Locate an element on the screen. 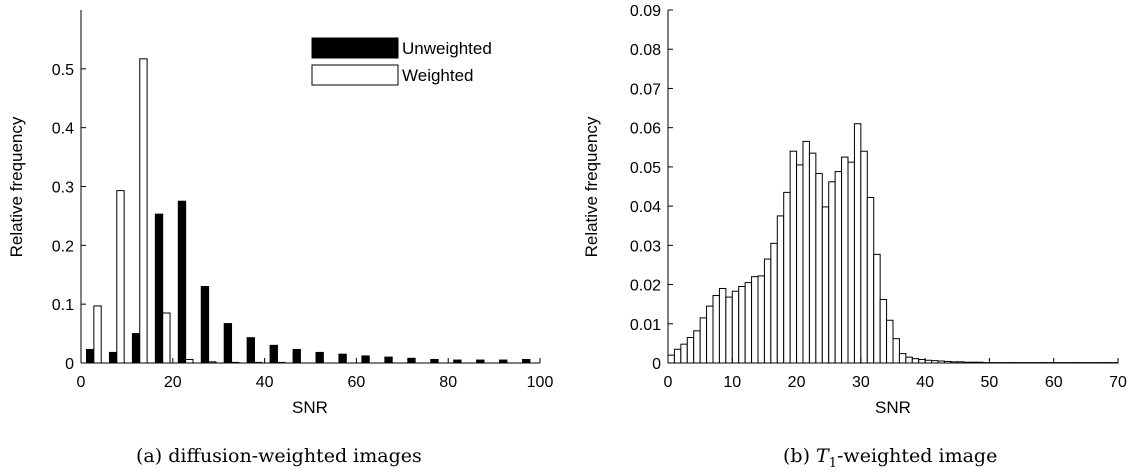 This screenshot has height=473, width=1140. chart-b-y-tick-label: 0.07 is located at coordinates (645, 89).